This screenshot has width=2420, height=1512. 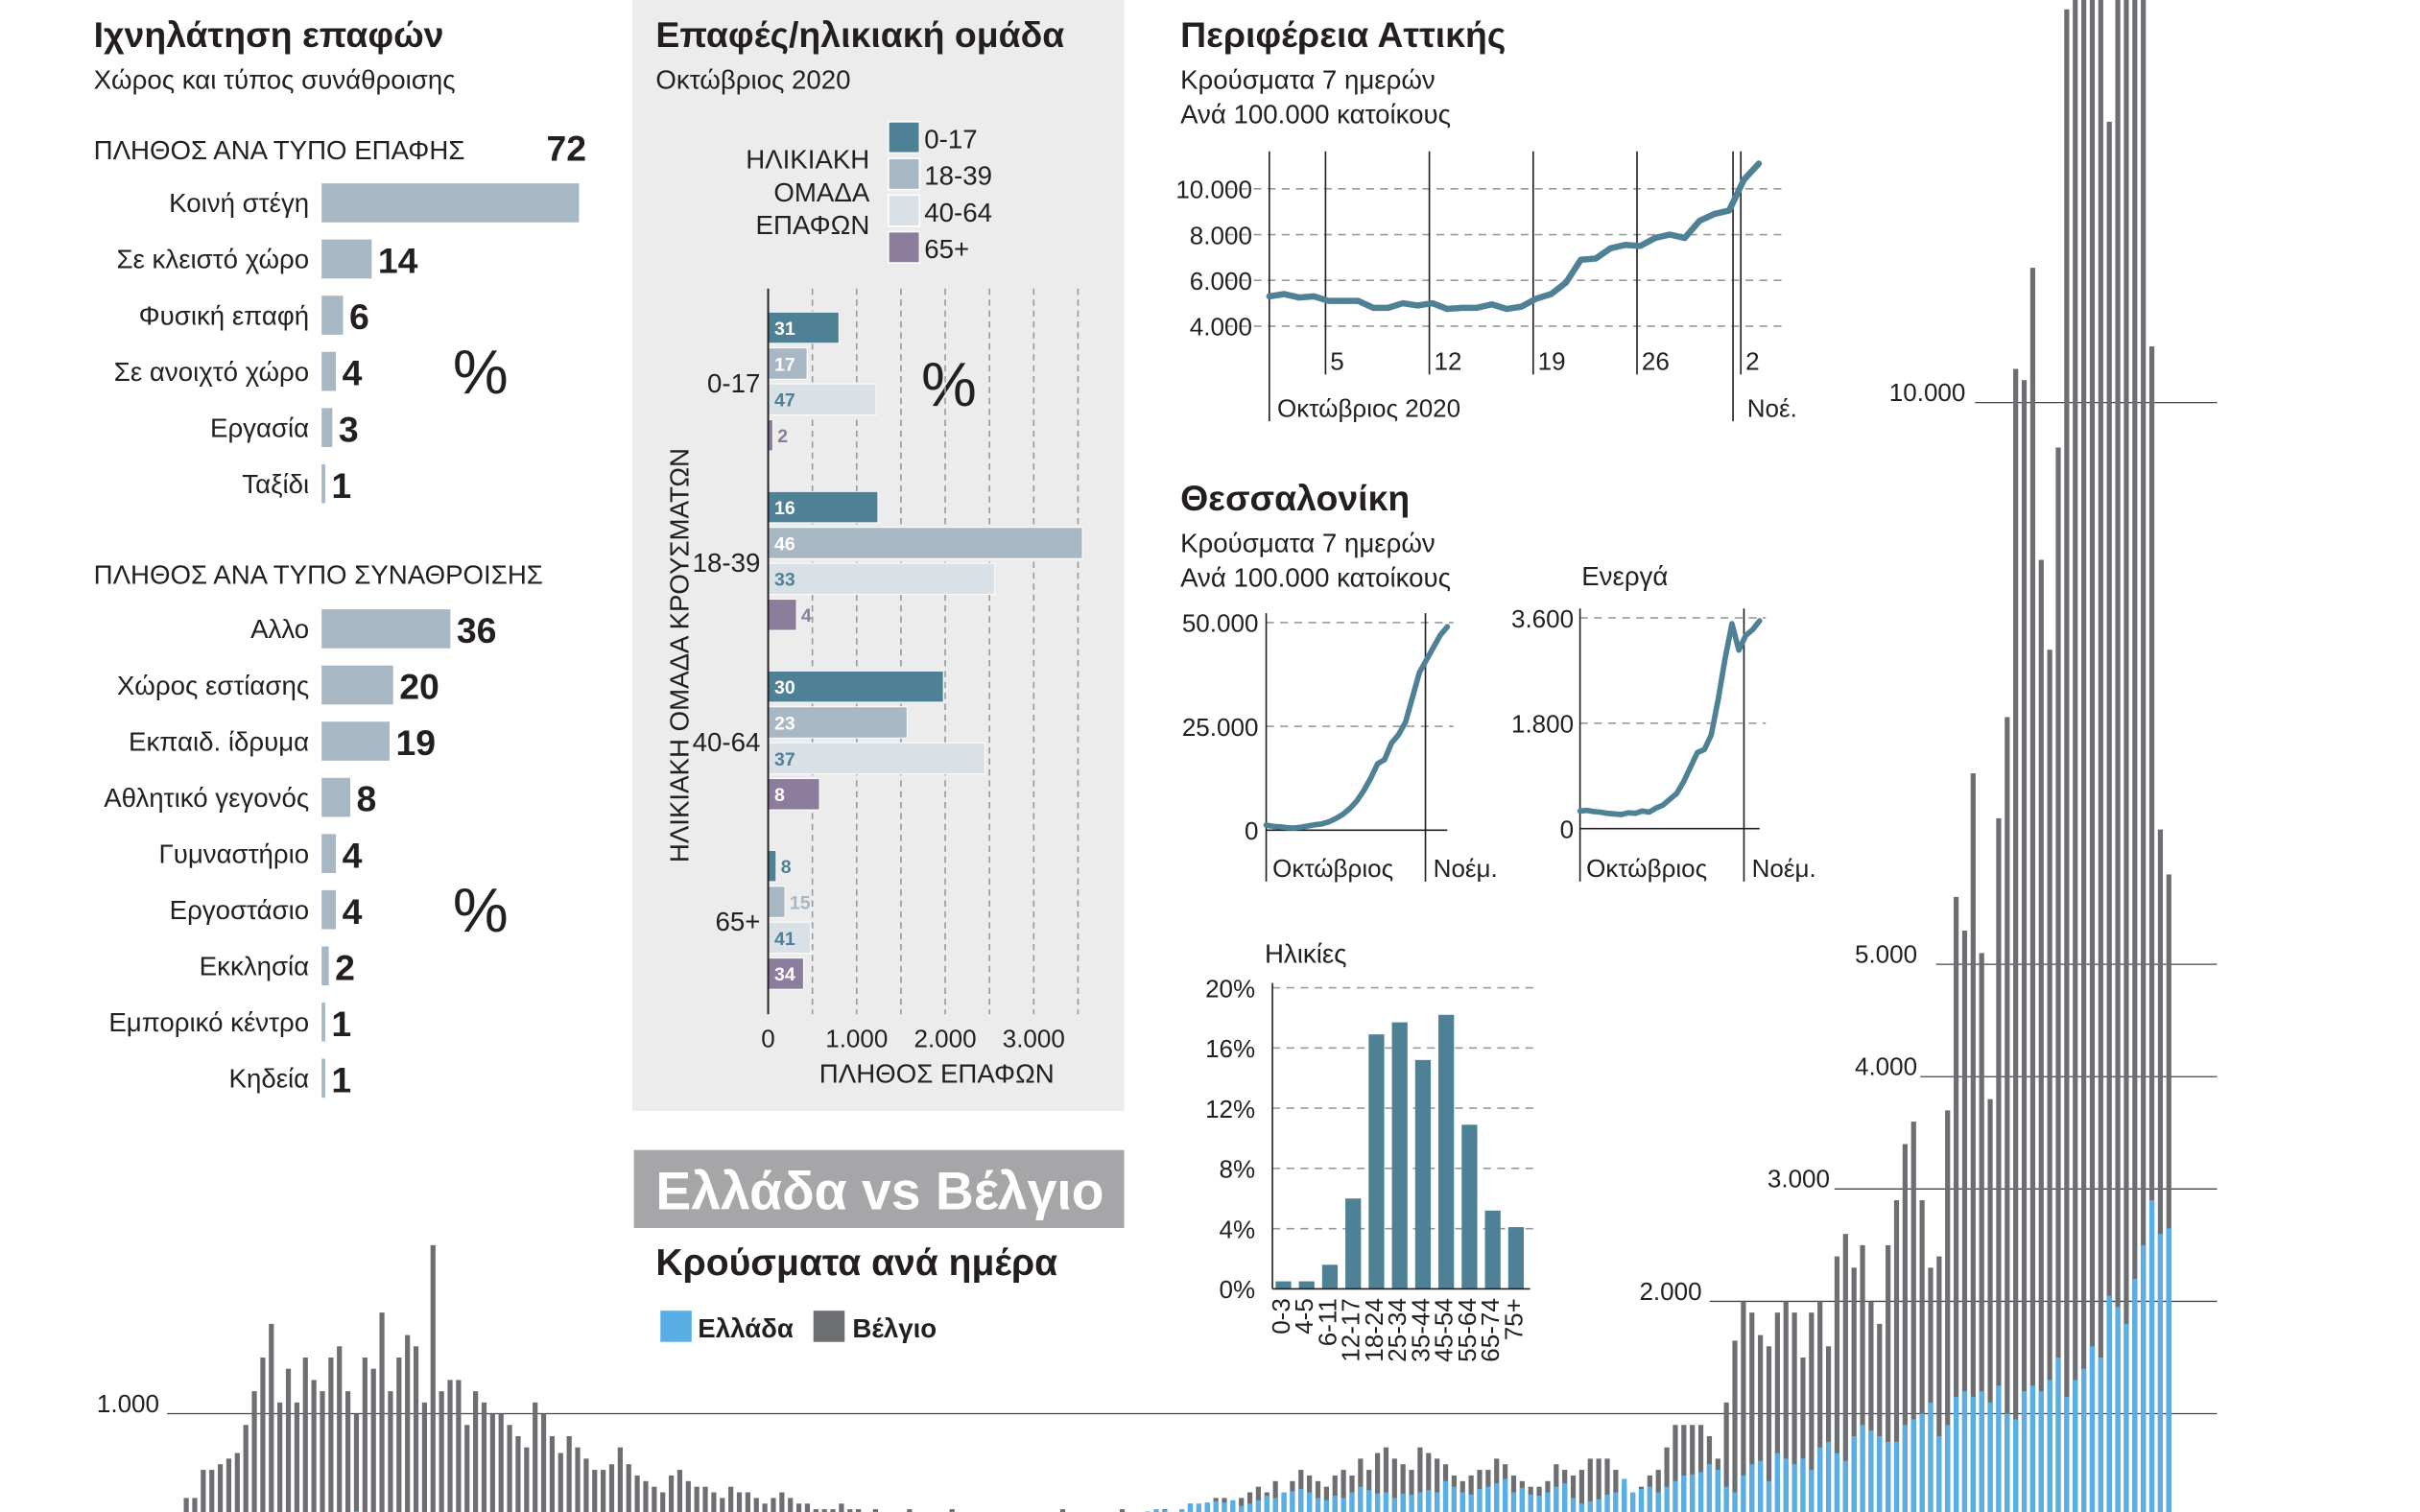 What do you see at coordinates (1542, 618) in the screenshot?
I see `y-tick-label: 3.600` at bounding box center [1542, 618].